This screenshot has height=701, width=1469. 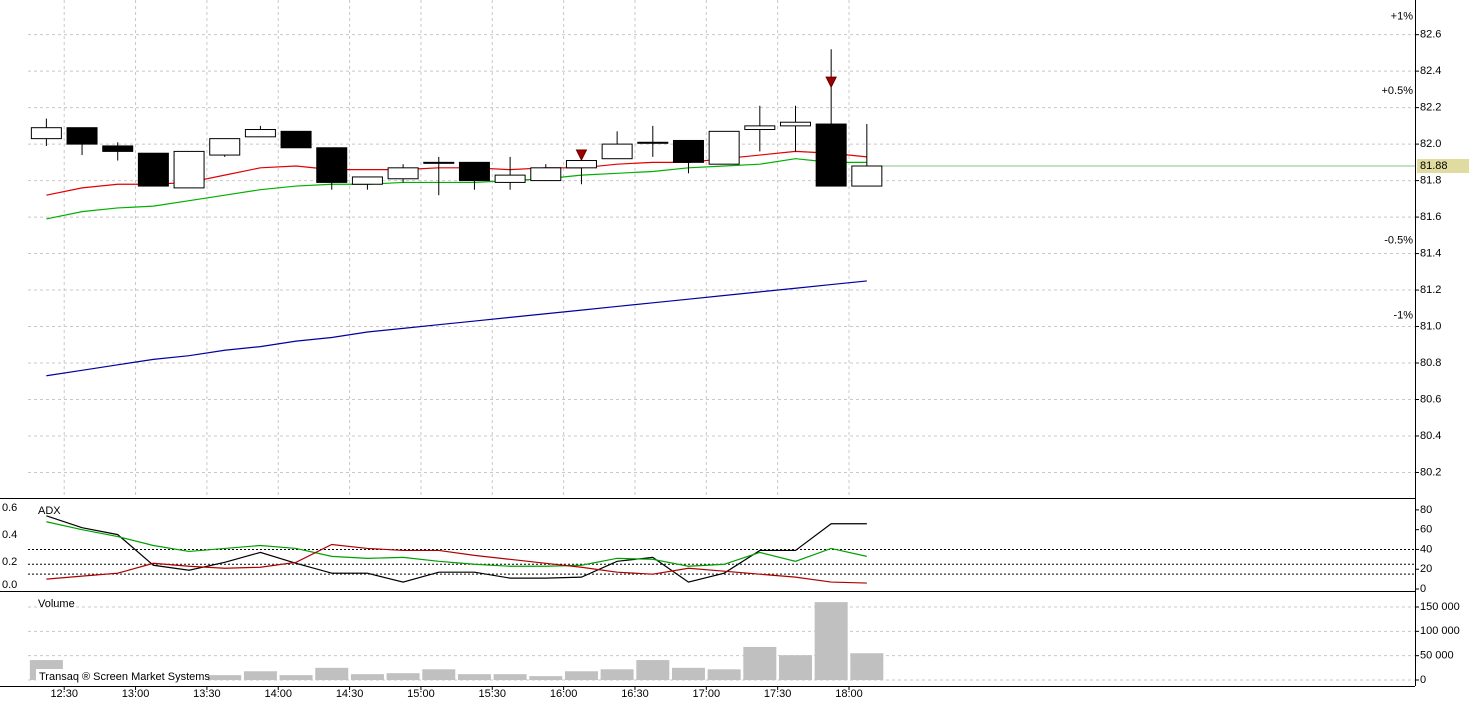 I want to click on watermark-box, so click(x=121, y=677).